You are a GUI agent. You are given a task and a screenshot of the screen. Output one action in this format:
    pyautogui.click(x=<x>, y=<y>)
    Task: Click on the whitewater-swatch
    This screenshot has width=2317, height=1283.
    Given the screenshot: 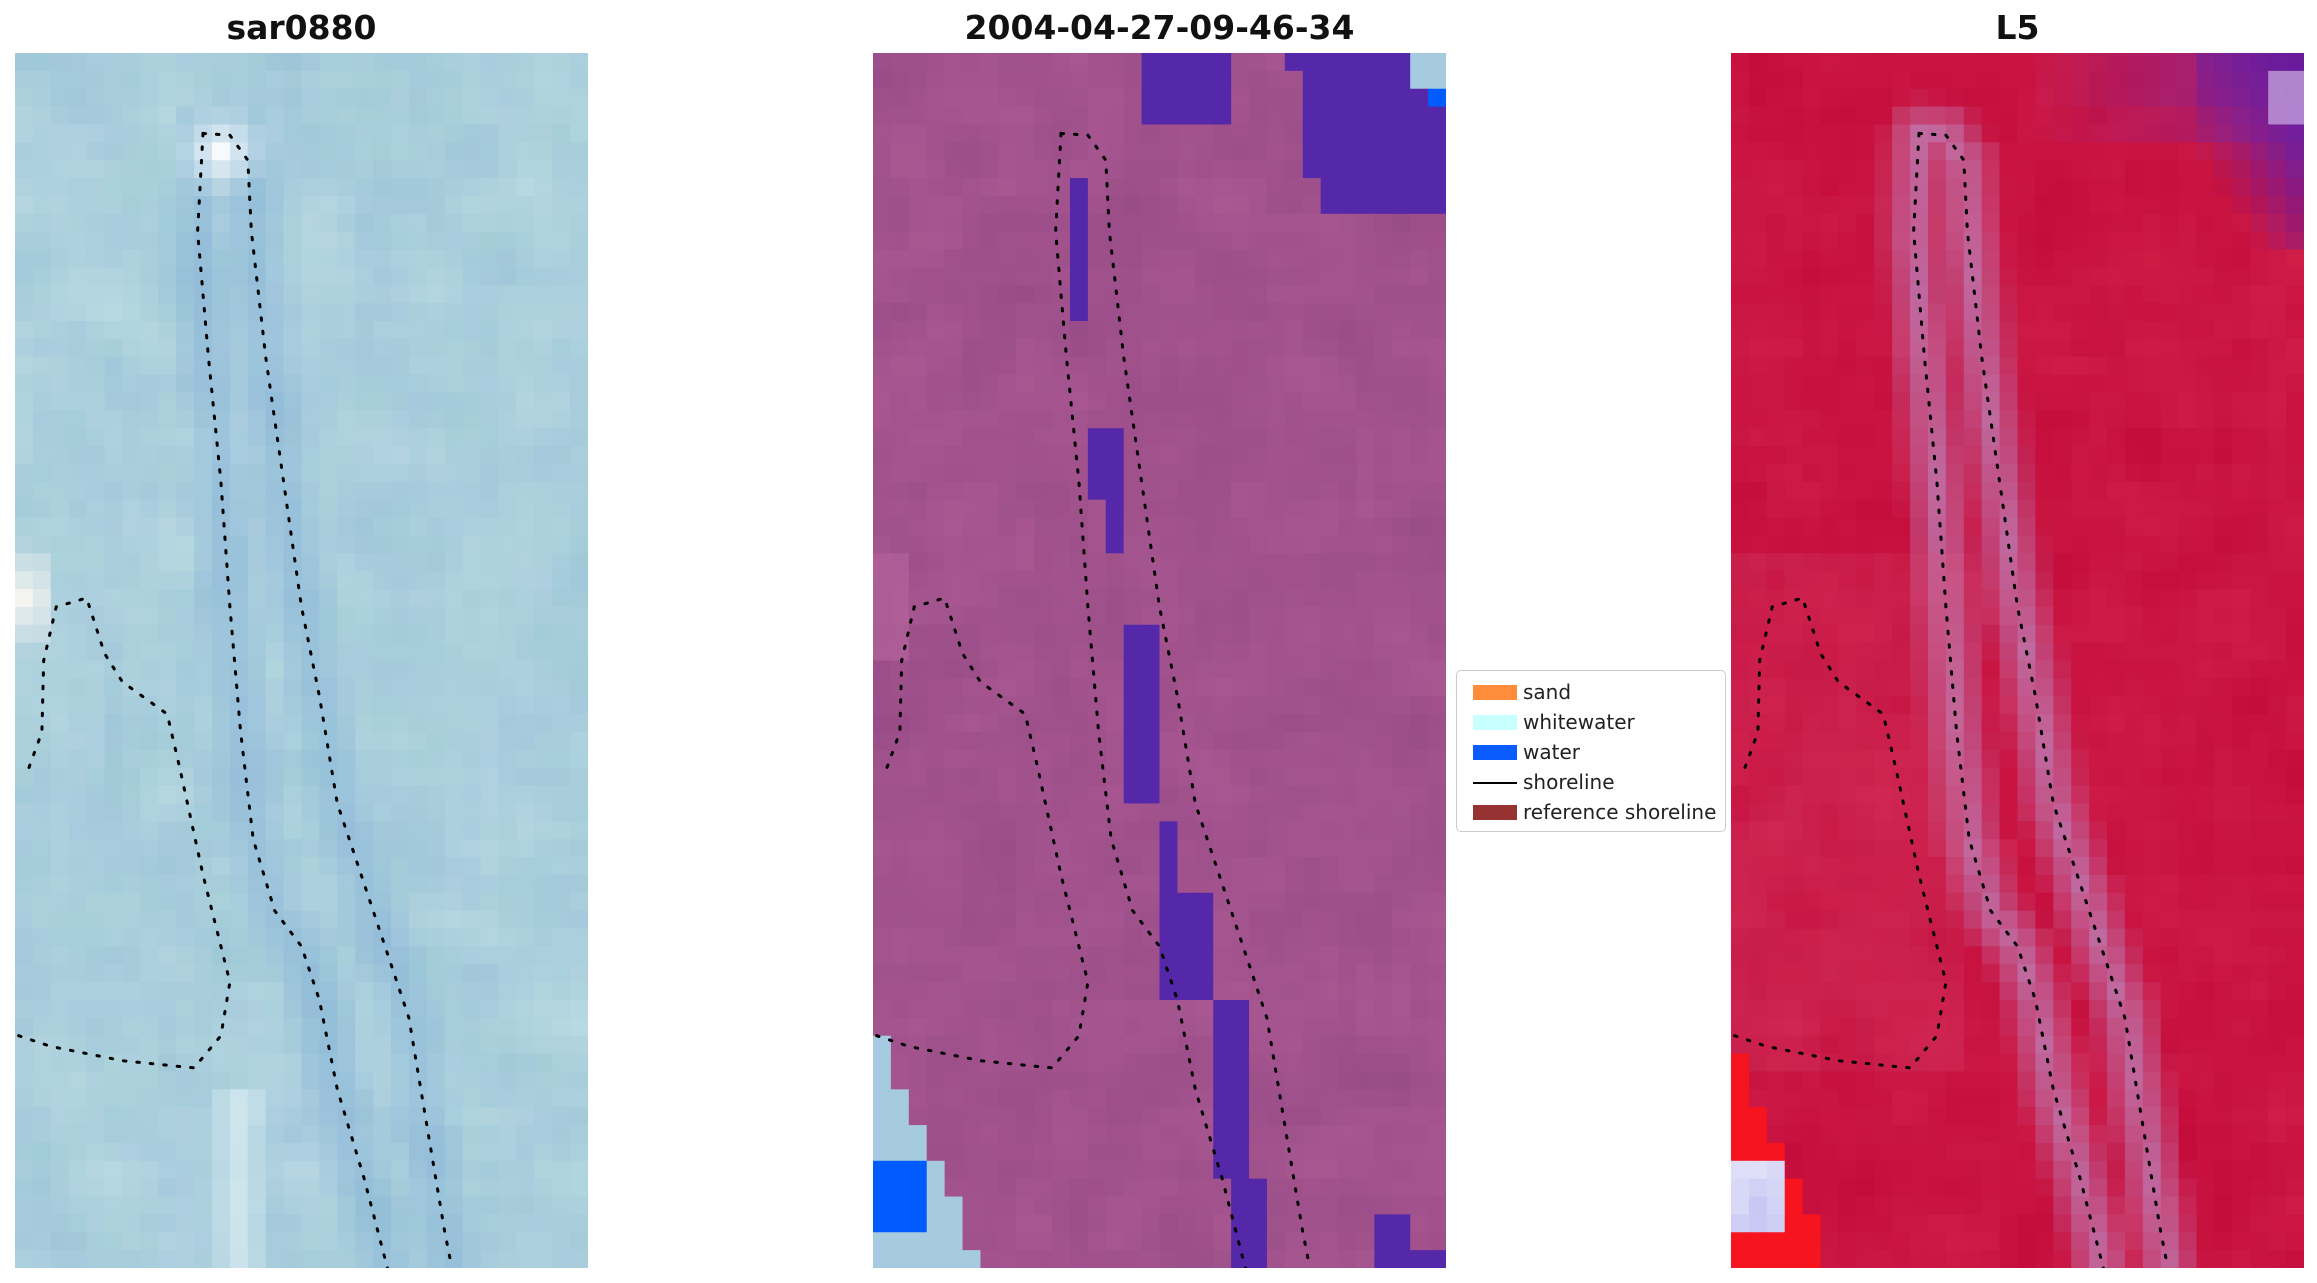 What is the action you would take?
    pyautogui.click(x=1495, y=722)
    